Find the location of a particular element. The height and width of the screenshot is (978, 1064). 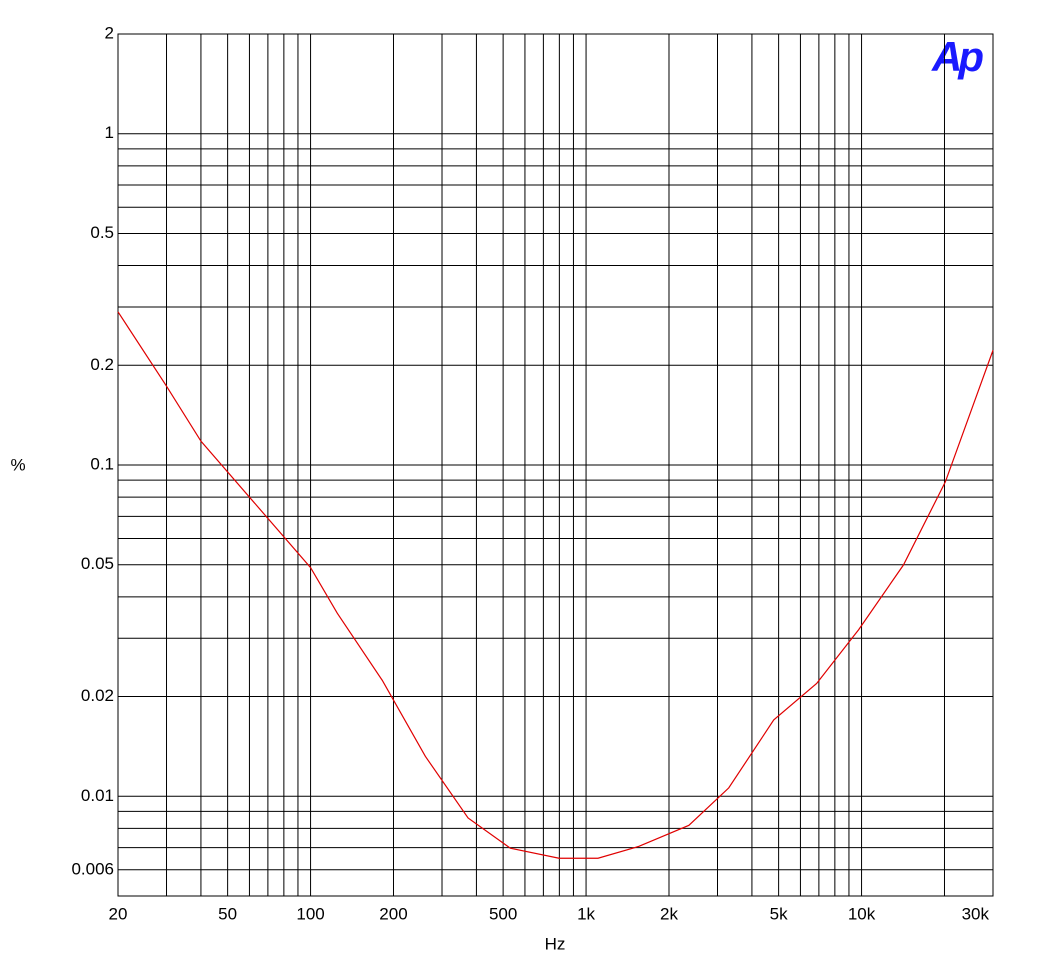

x-tick-label: 2k is located at coordinates (669, 913).